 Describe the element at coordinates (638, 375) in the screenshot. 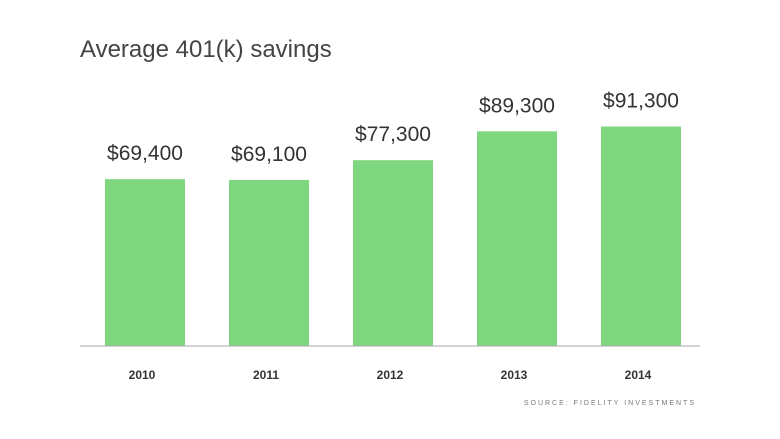

I see `x-tick-label-2014: 2014` at that location.